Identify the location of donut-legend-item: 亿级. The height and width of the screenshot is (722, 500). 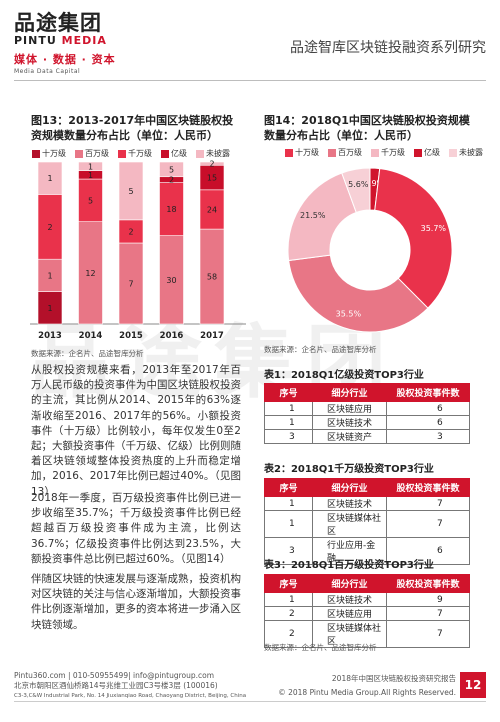
(427, 152).